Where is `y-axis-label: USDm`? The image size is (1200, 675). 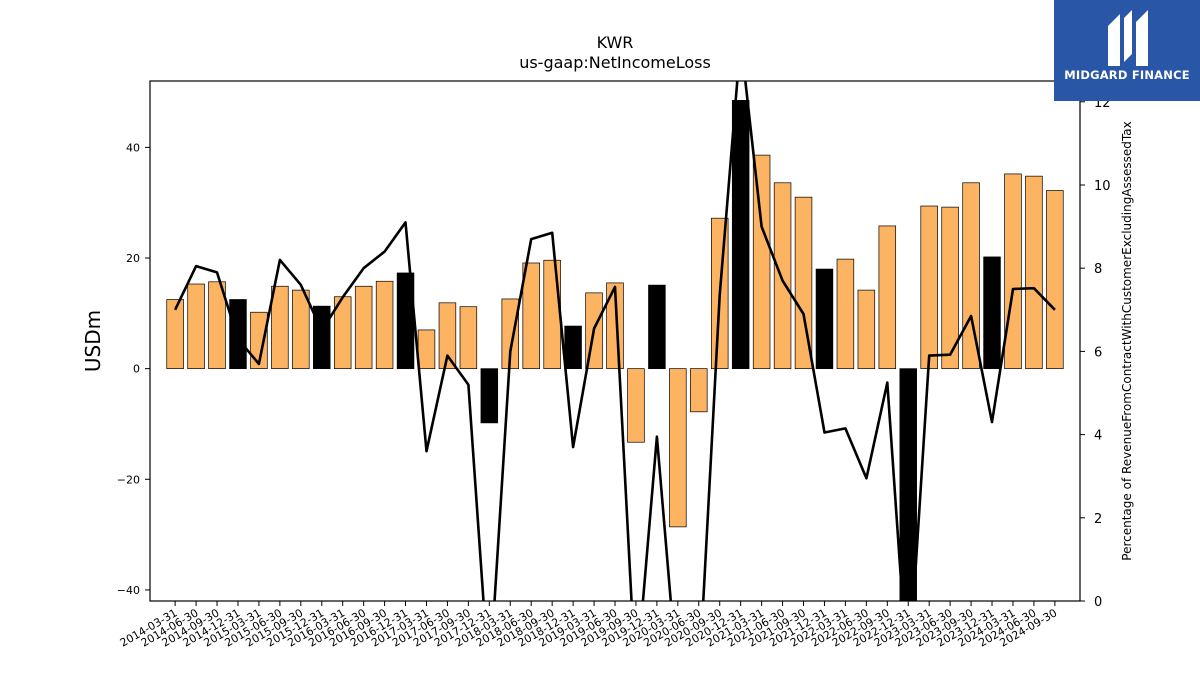 y-axis-label: USDm is located at coordinates (93, 341).